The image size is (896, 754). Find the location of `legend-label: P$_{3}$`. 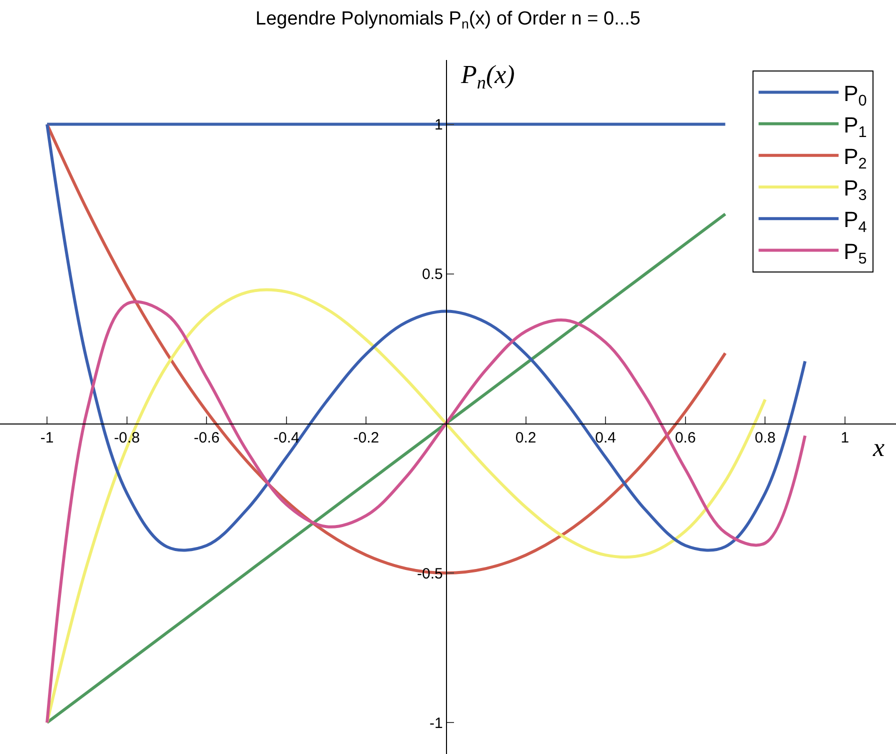

legend-label: P$_{3}$ is located at coordinates (855, 190).